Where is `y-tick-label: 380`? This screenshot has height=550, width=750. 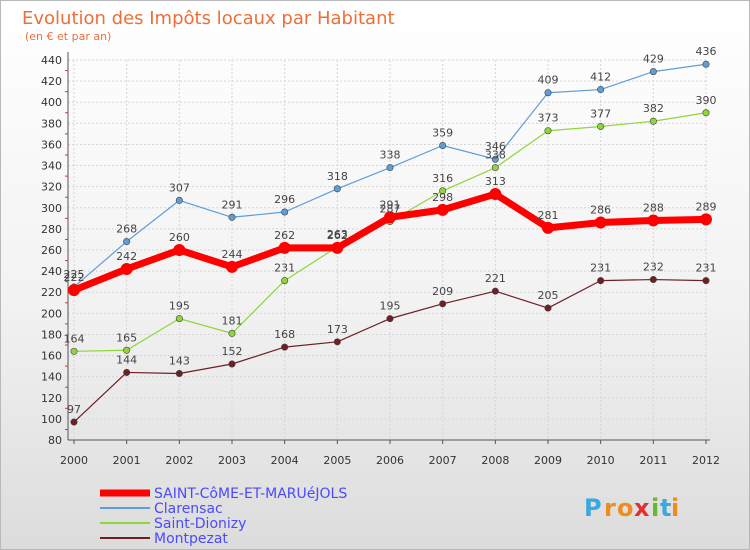
y-tick-label: 380 is located at coordinates (51, 123).